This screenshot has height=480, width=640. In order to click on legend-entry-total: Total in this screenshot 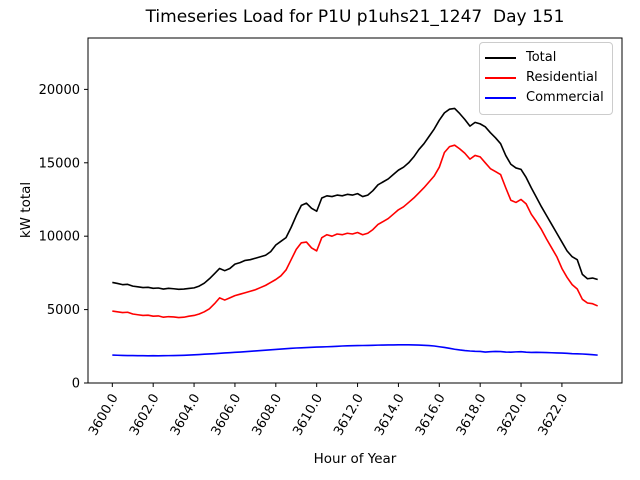, I will do `click(545, 58)`.